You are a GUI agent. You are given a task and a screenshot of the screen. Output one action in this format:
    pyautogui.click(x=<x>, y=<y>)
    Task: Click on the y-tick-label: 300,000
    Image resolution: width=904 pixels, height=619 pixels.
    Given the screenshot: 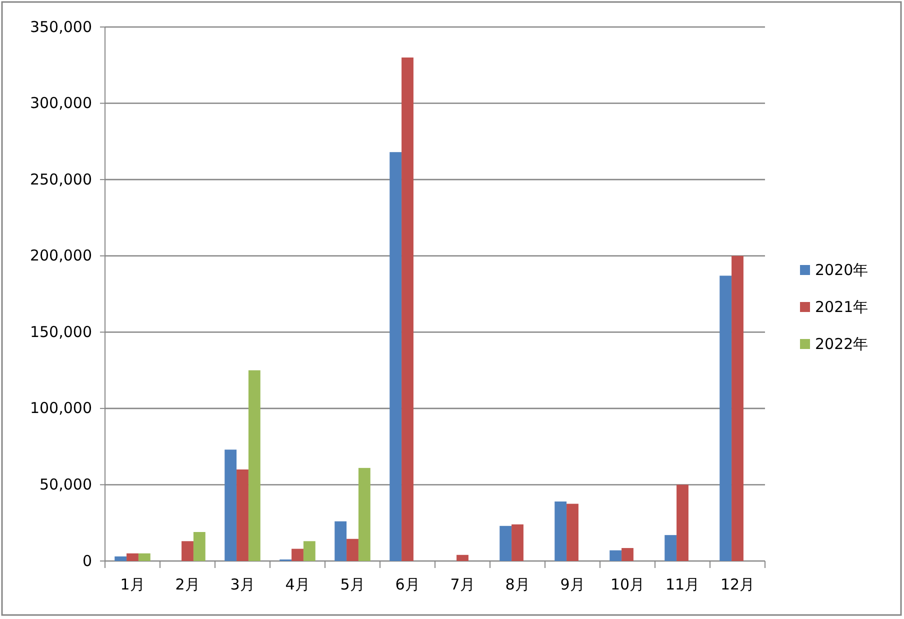 What is the action you would take?
    pyautogui.click(x=61, y=103)
    